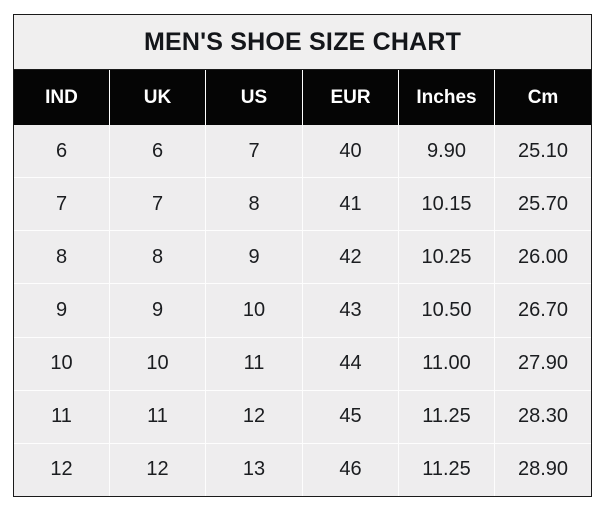  I want to click on table-cell: 43, so click(351, 310).